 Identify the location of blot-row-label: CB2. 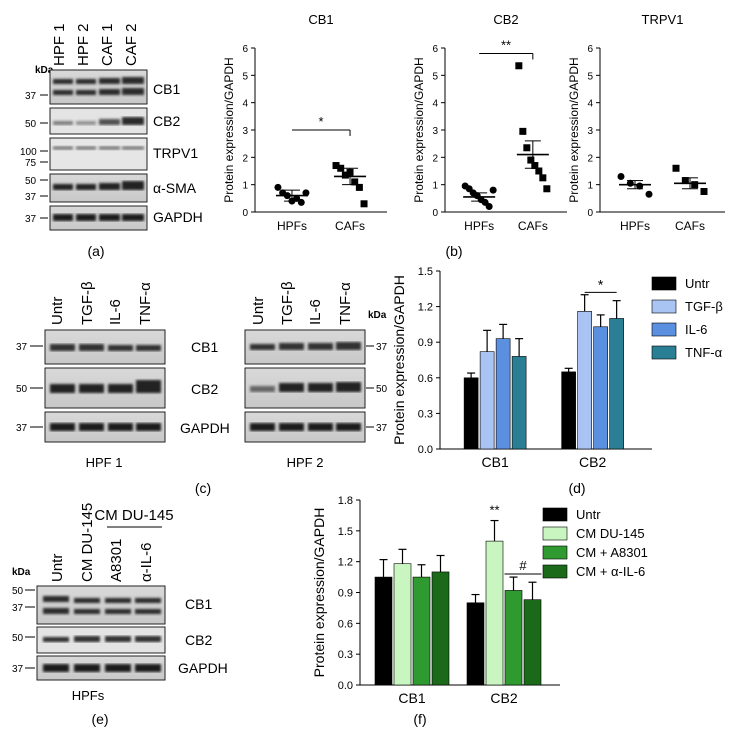
(166, 121).